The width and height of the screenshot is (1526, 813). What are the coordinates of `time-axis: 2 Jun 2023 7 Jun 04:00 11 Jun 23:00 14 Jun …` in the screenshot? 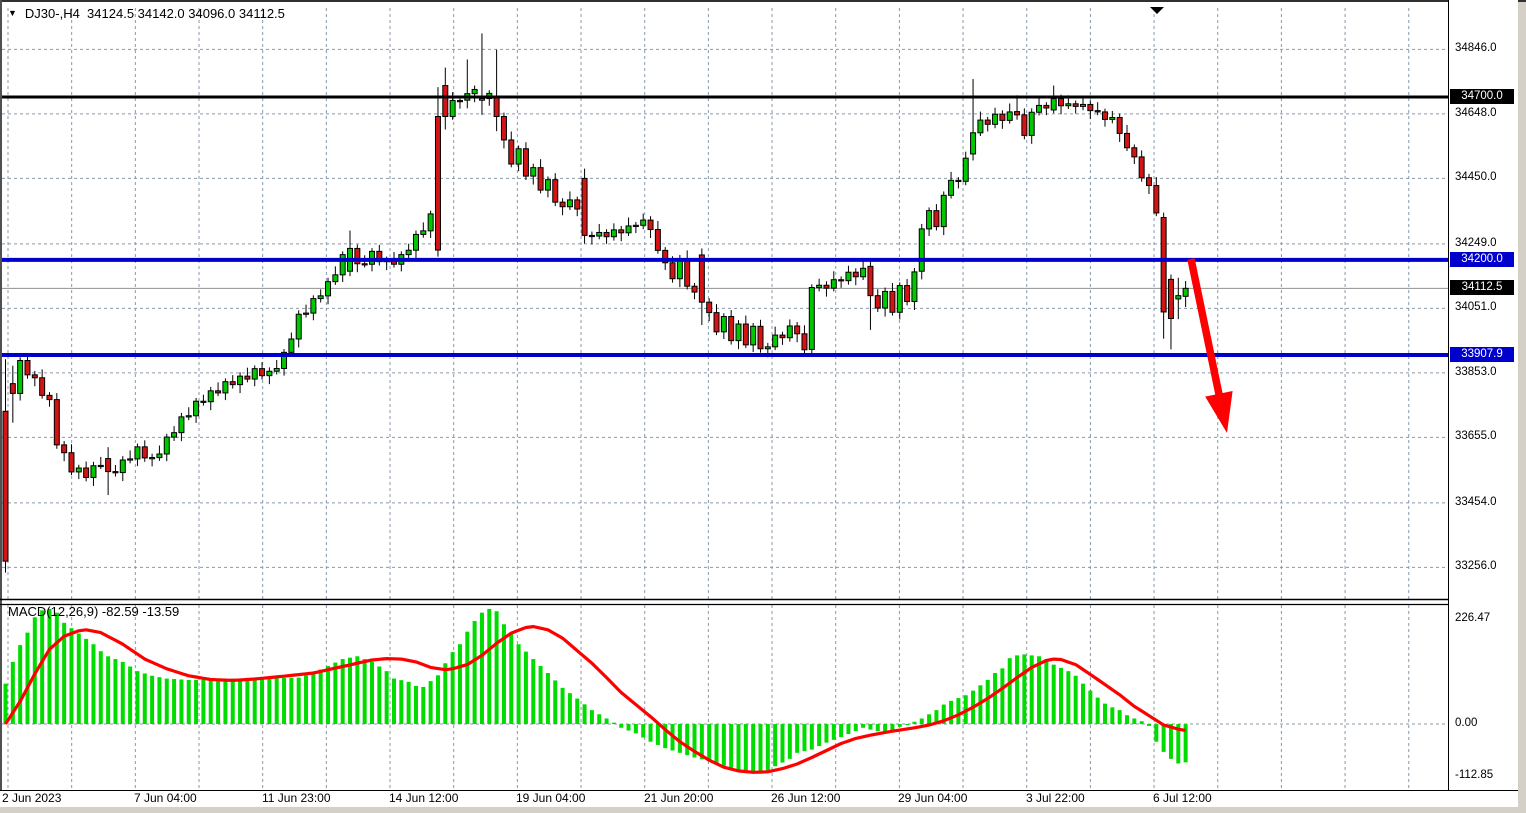 It's located at (759, 799).